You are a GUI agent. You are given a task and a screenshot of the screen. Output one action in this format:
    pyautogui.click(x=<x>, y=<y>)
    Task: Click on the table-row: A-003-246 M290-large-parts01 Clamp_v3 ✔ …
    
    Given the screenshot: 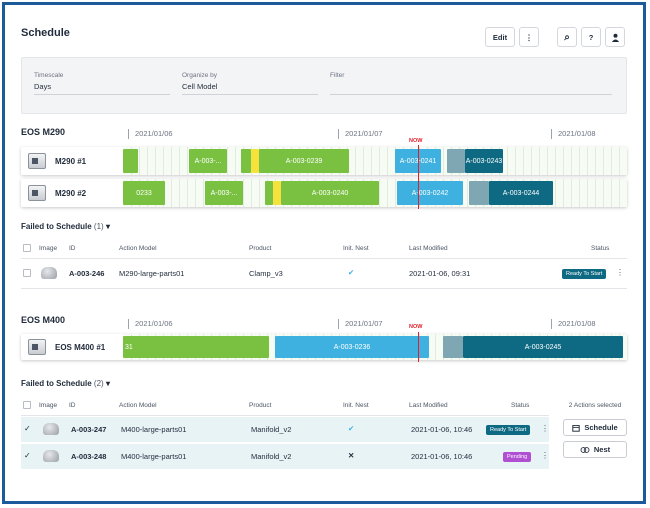 What is the action you would take?
    pyautogui.click(x=324, y=273)
    